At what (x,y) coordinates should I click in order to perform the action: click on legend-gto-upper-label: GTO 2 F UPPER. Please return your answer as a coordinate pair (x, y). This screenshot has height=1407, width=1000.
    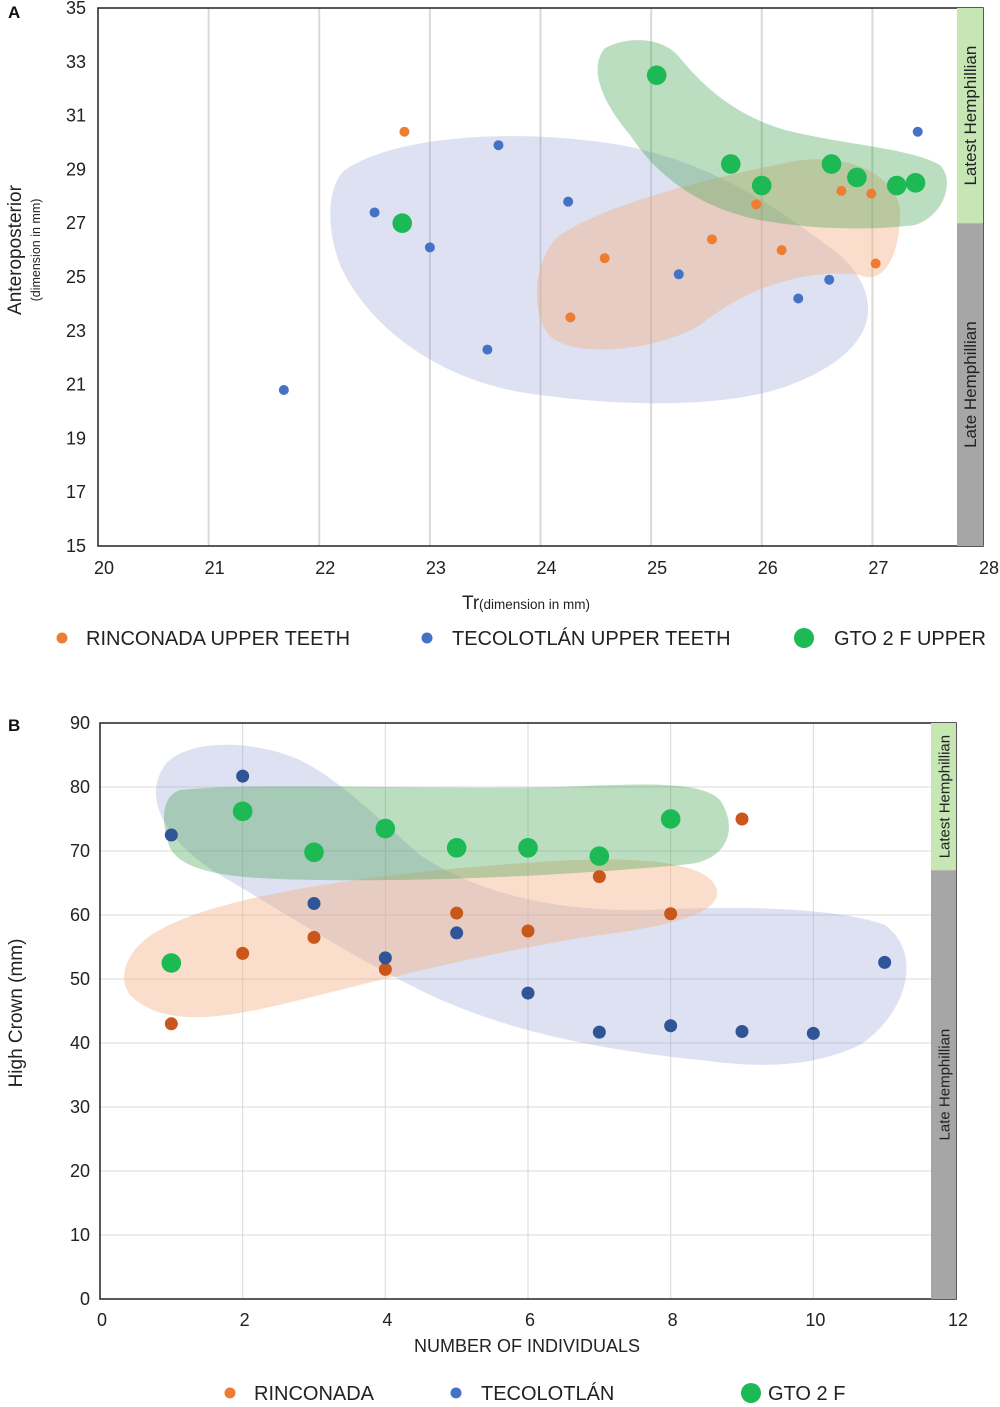
    Looking at the image, I should click on (910, 639).